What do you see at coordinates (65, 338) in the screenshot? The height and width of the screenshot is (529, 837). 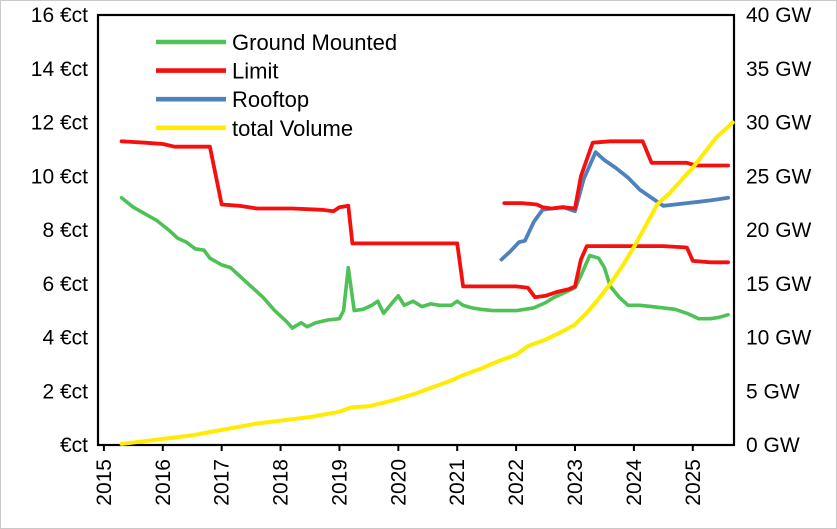 I see `y-left-tick-label: 4 €ct` at bounding box center [65, 338].